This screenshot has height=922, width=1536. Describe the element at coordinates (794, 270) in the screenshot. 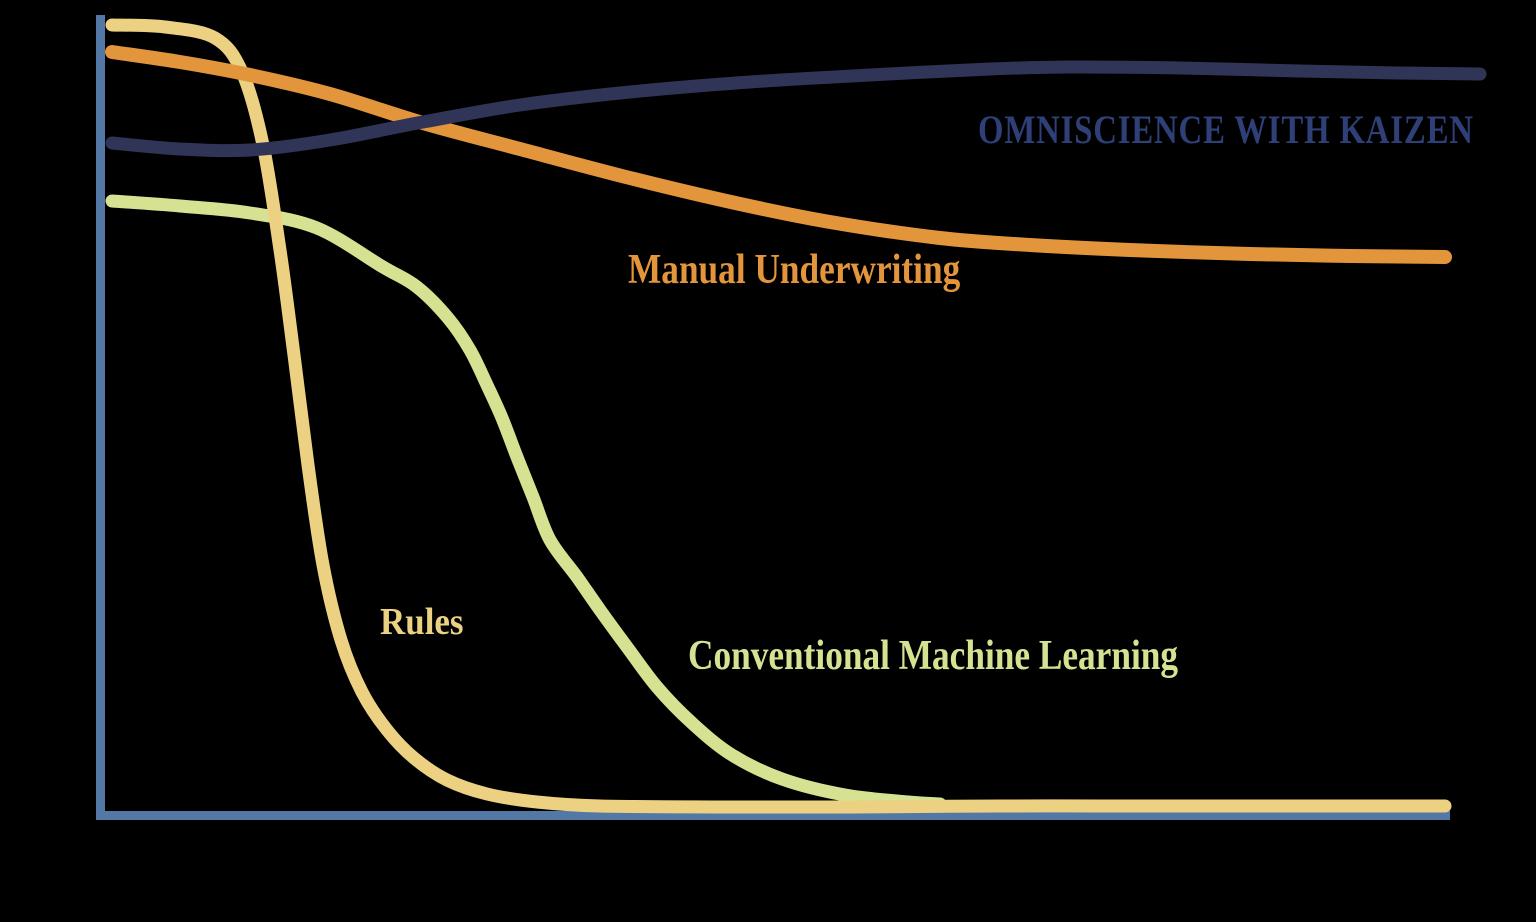

I see `series-label-manual-underwriting: Manual Underwriting` at that location.